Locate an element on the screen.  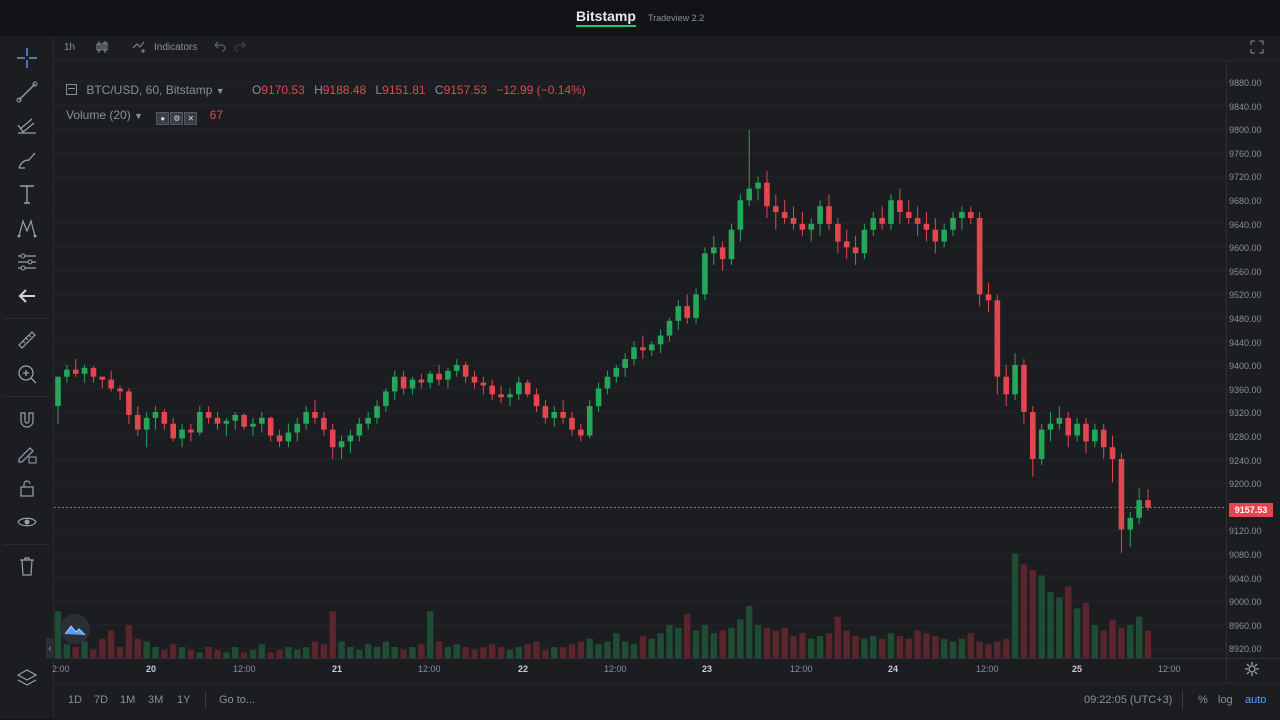
interval-button: 1h is located at coordinates (70, 47).